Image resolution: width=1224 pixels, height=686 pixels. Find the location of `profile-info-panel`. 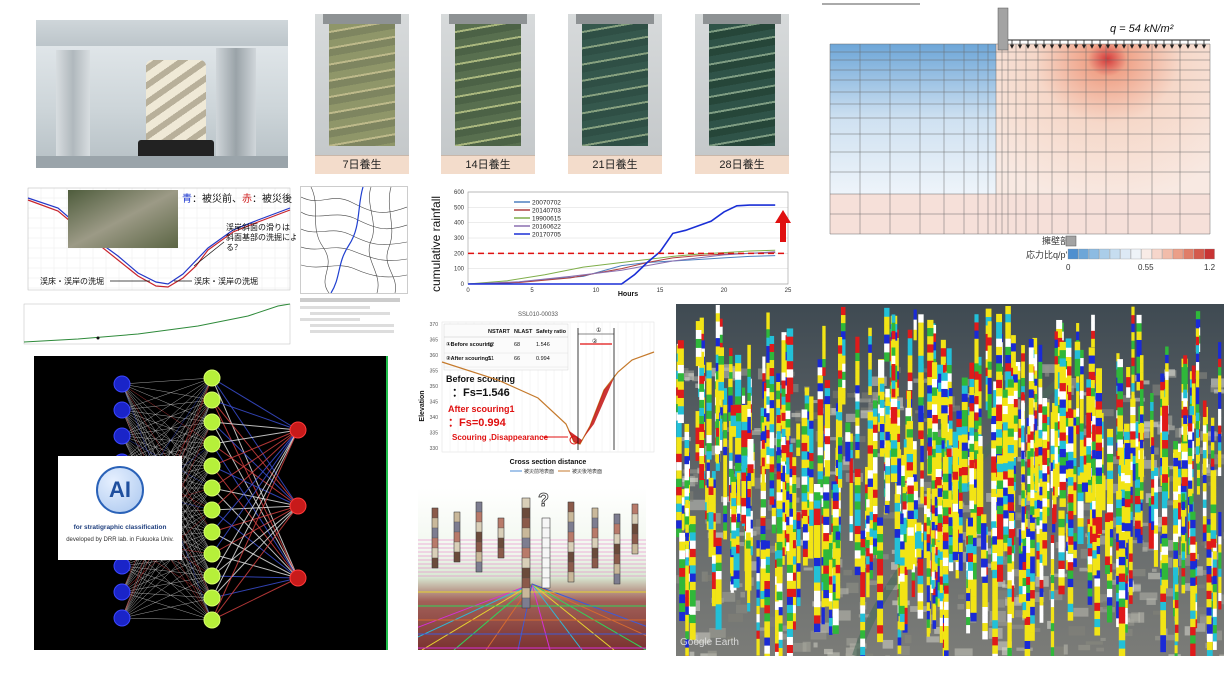

profile-info-panel is located at coordinates (355, 318).